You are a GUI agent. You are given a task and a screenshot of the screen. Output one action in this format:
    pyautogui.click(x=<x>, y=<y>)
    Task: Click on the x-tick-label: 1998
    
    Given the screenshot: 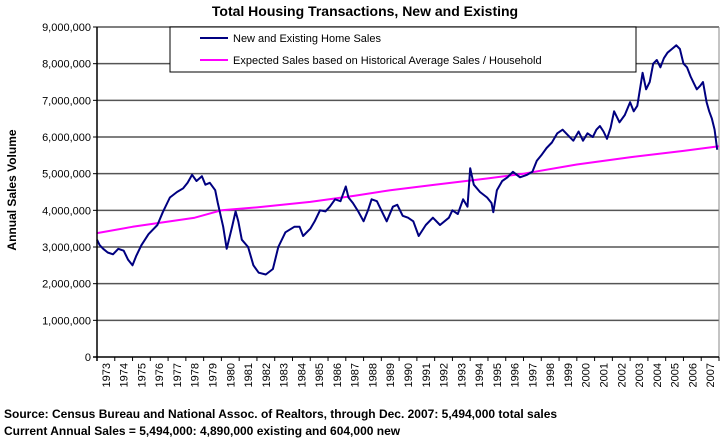 What is the action you would take?
    pyautogui.click(x=551, y=375)
    